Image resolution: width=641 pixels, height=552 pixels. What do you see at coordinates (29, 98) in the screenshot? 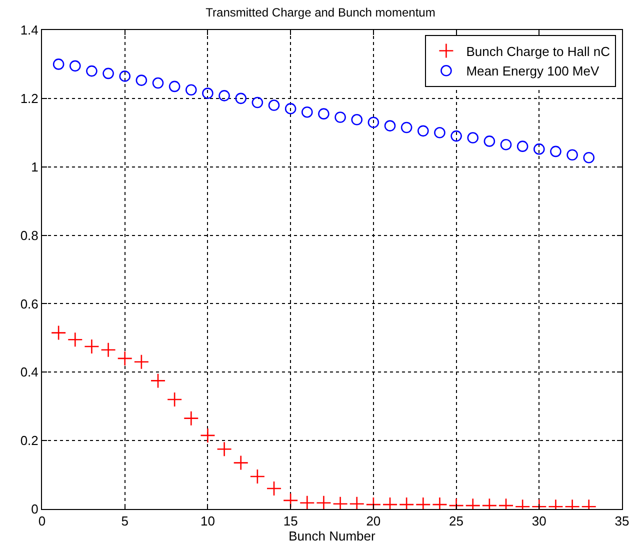
I see `y-tick-label: 1.2` at bounding box center [29, 98].